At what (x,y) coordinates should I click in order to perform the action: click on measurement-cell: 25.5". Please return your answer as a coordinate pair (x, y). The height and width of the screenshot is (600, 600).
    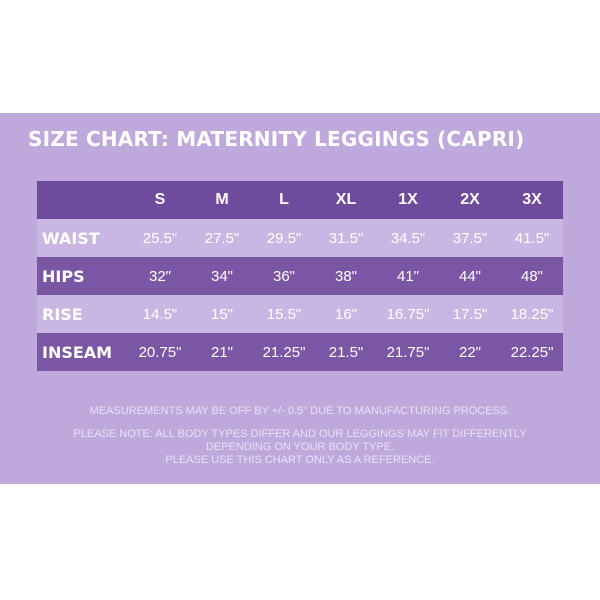
    Looking at the image, I should click on (160, 238).